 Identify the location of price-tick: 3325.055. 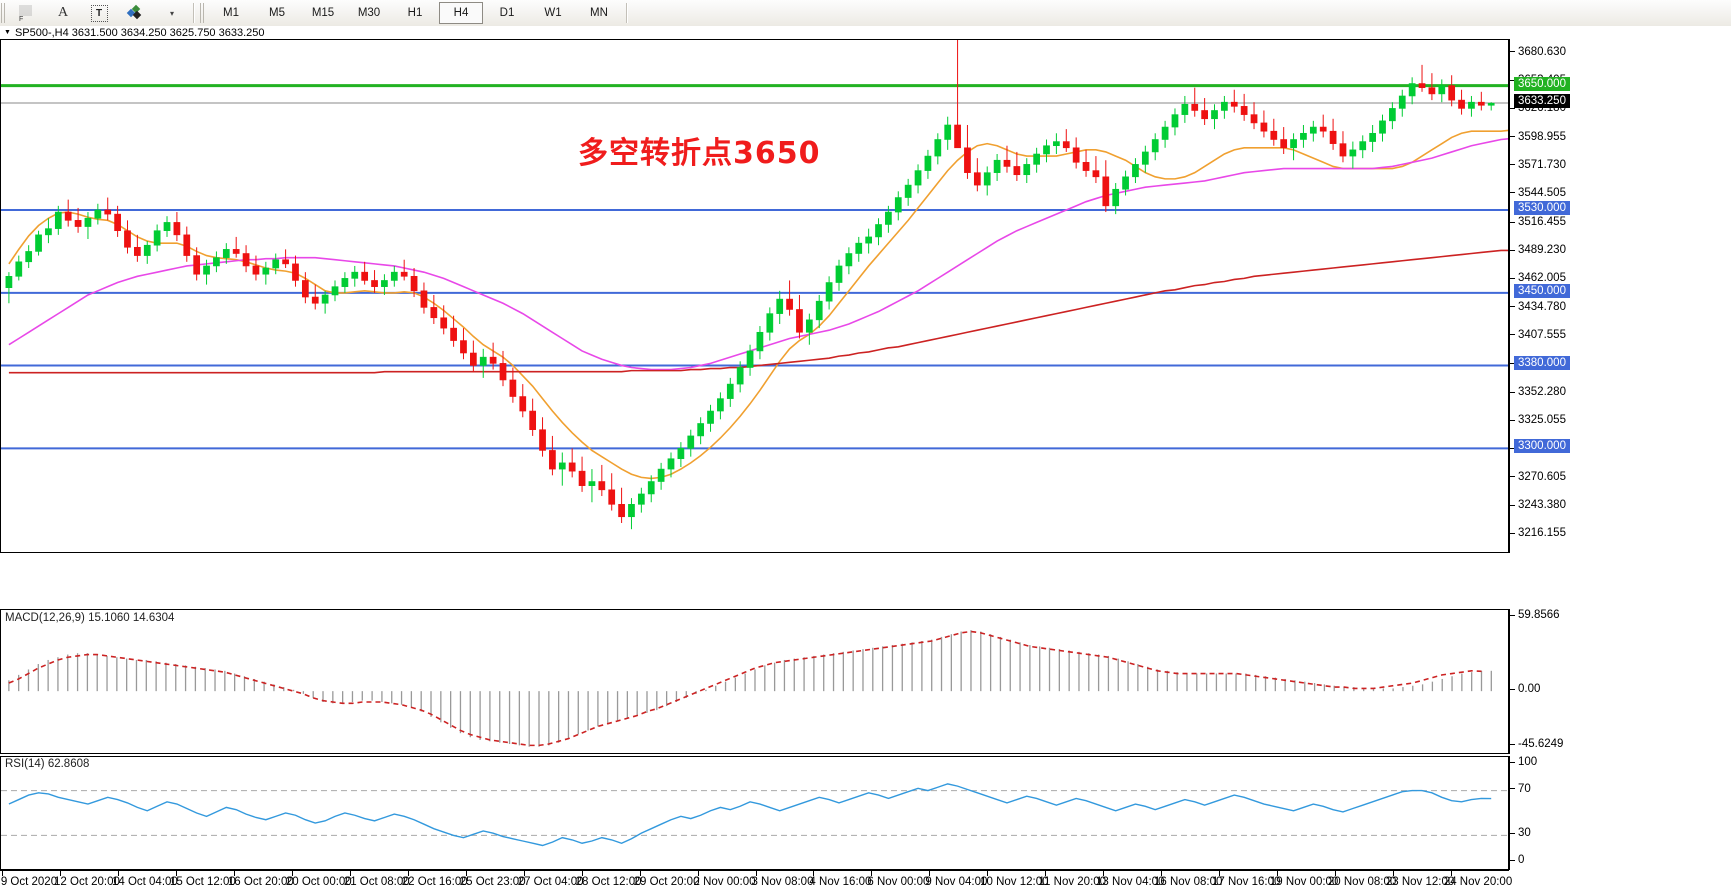
(1538, 420).